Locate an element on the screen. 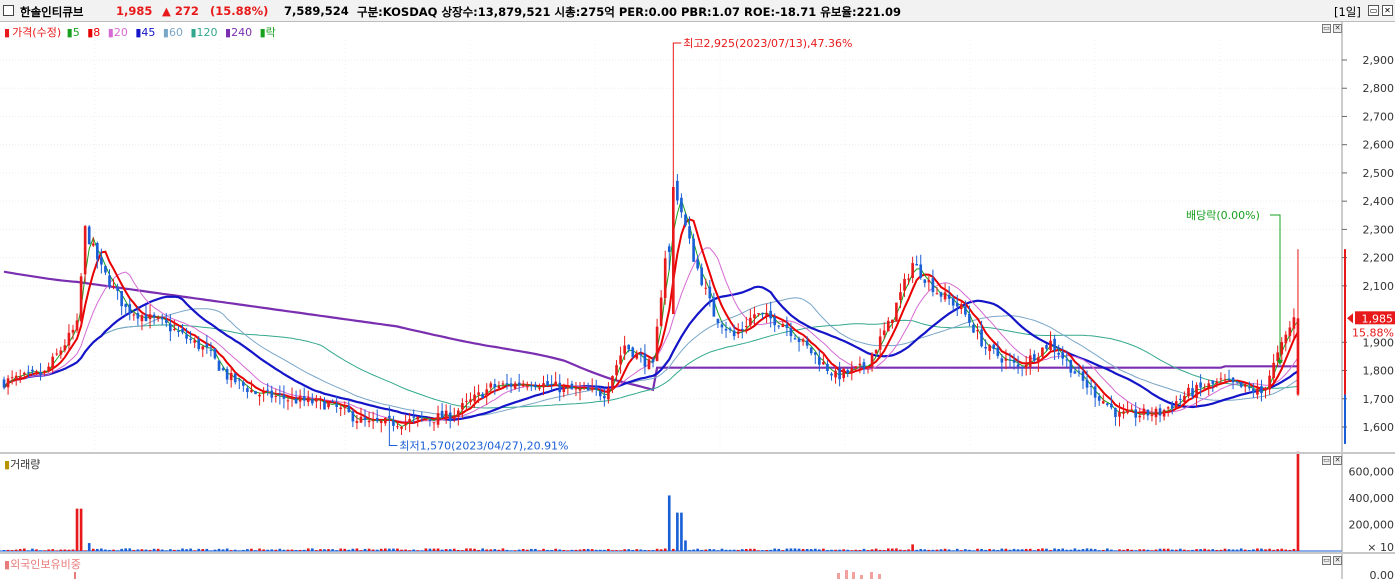 The image size is (1395, 579). legend-price-marker: ▮ is located at coordinates (7, 32).